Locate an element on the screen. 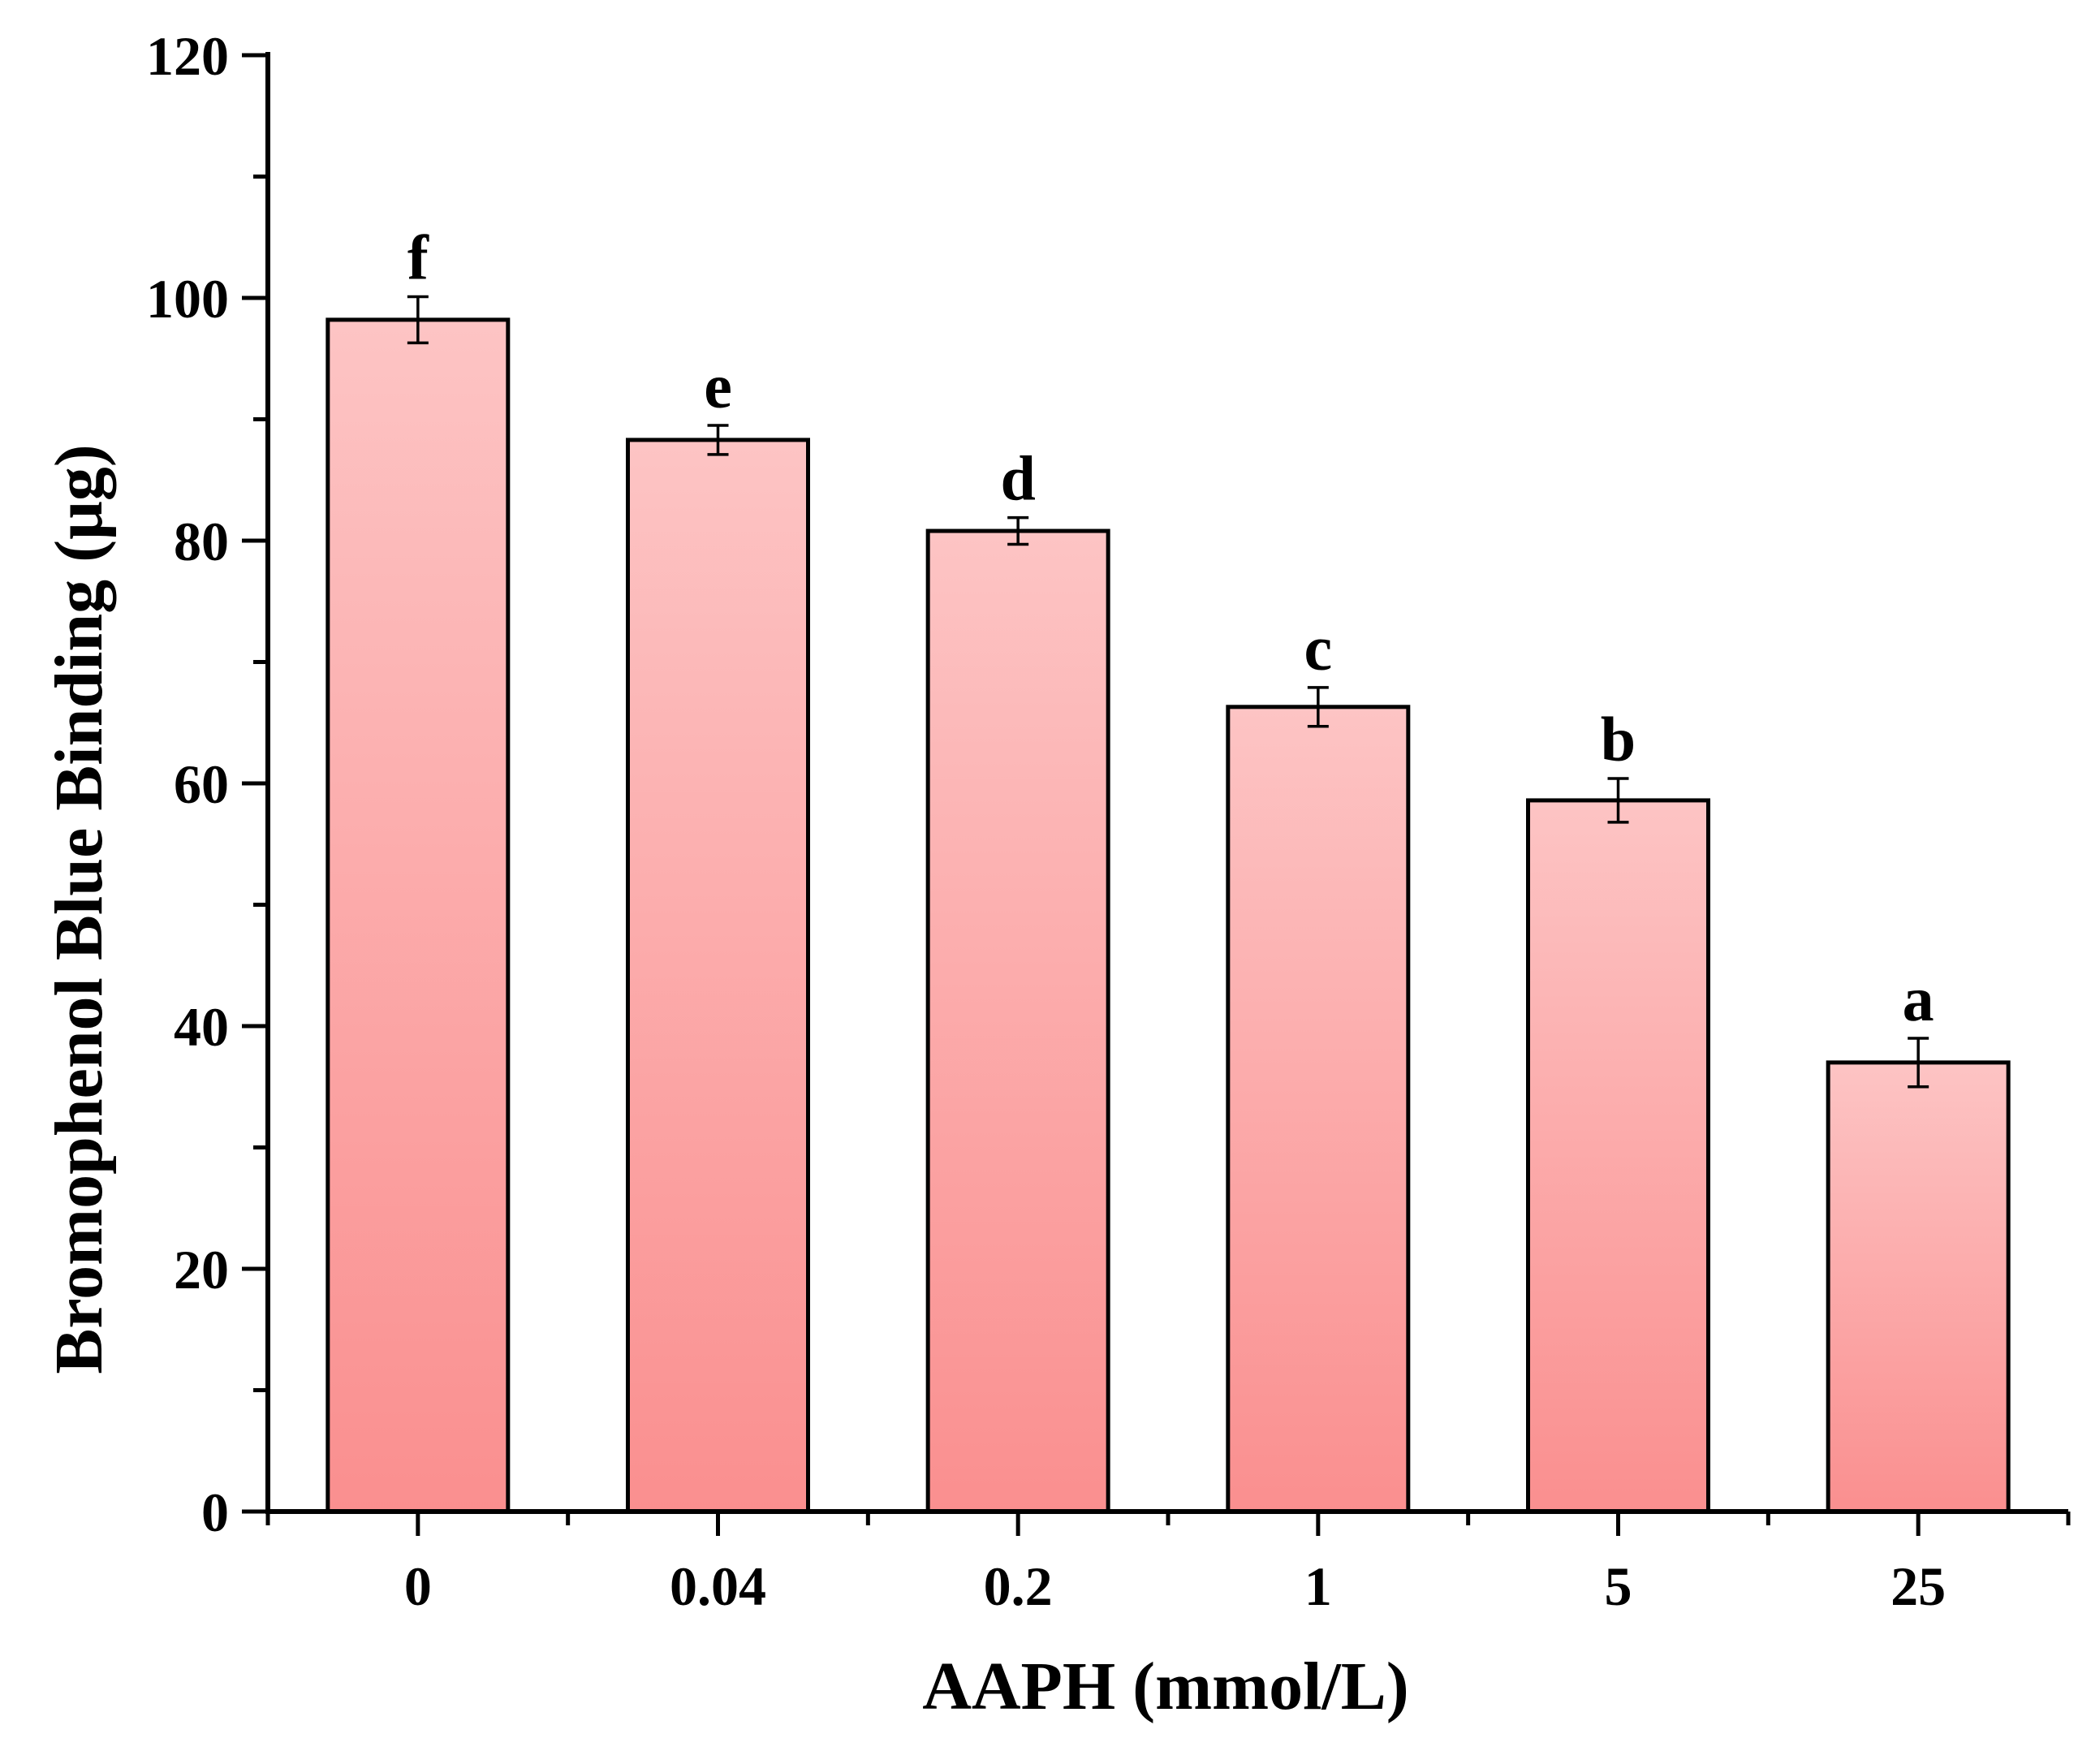 This screenshot has width=2091, height=1764. x-tick-label: 0 is located at coordinates (418, 1586).